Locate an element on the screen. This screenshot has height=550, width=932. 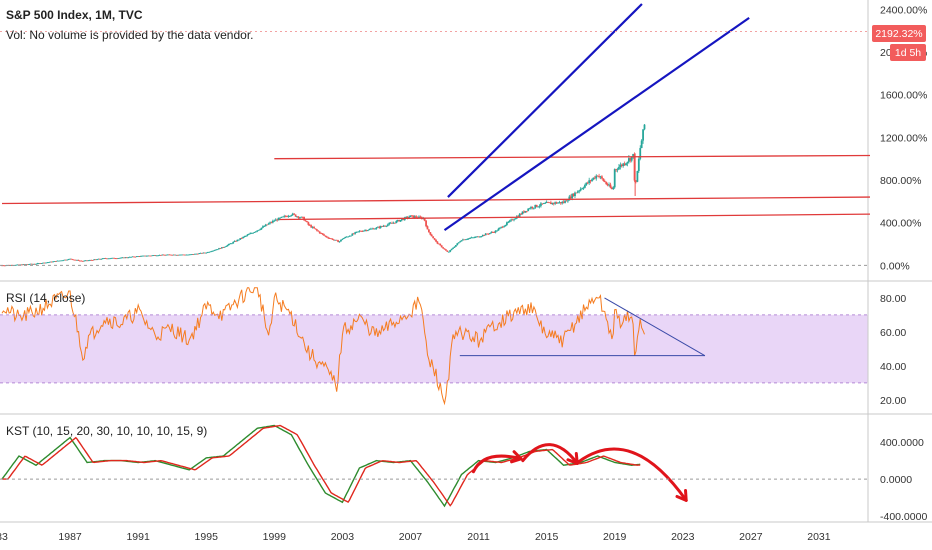
y-tick-label: 0.0000 is located at coordinates (896, 480).